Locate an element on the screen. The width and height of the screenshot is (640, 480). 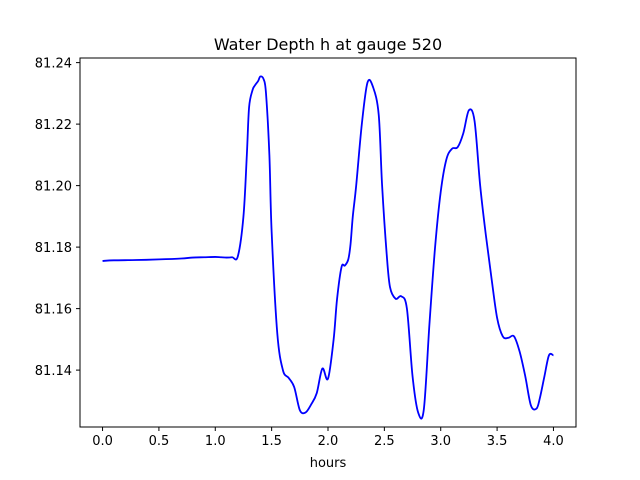
x-tick-label: 1.0 is located at coordinates (215, 441).